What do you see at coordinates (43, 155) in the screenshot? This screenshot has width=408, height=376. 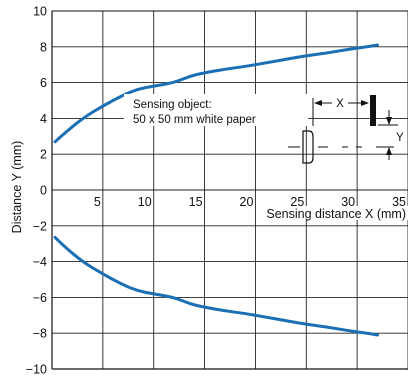 I see `y-tick-label: 2` at bounding box center [43, 155].